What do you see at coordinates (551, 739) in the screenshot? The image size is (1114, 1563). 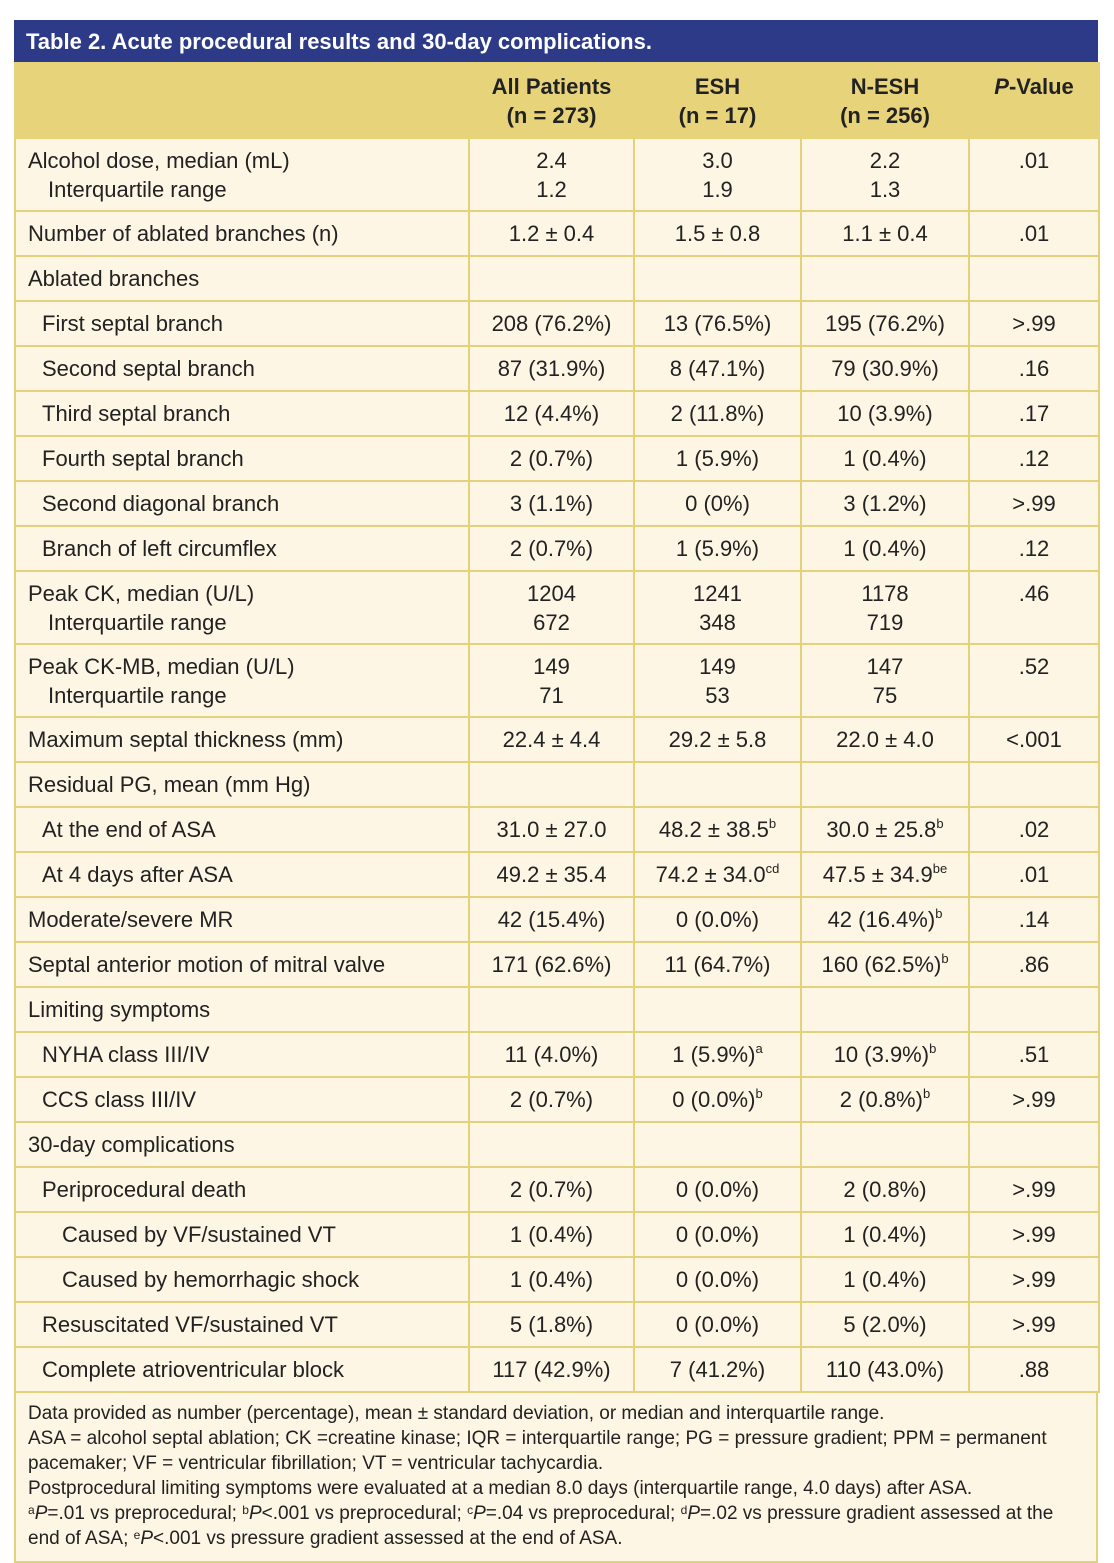 I see `value-cell: 22.4 ± 4.4` at bounding box center [551, 739].